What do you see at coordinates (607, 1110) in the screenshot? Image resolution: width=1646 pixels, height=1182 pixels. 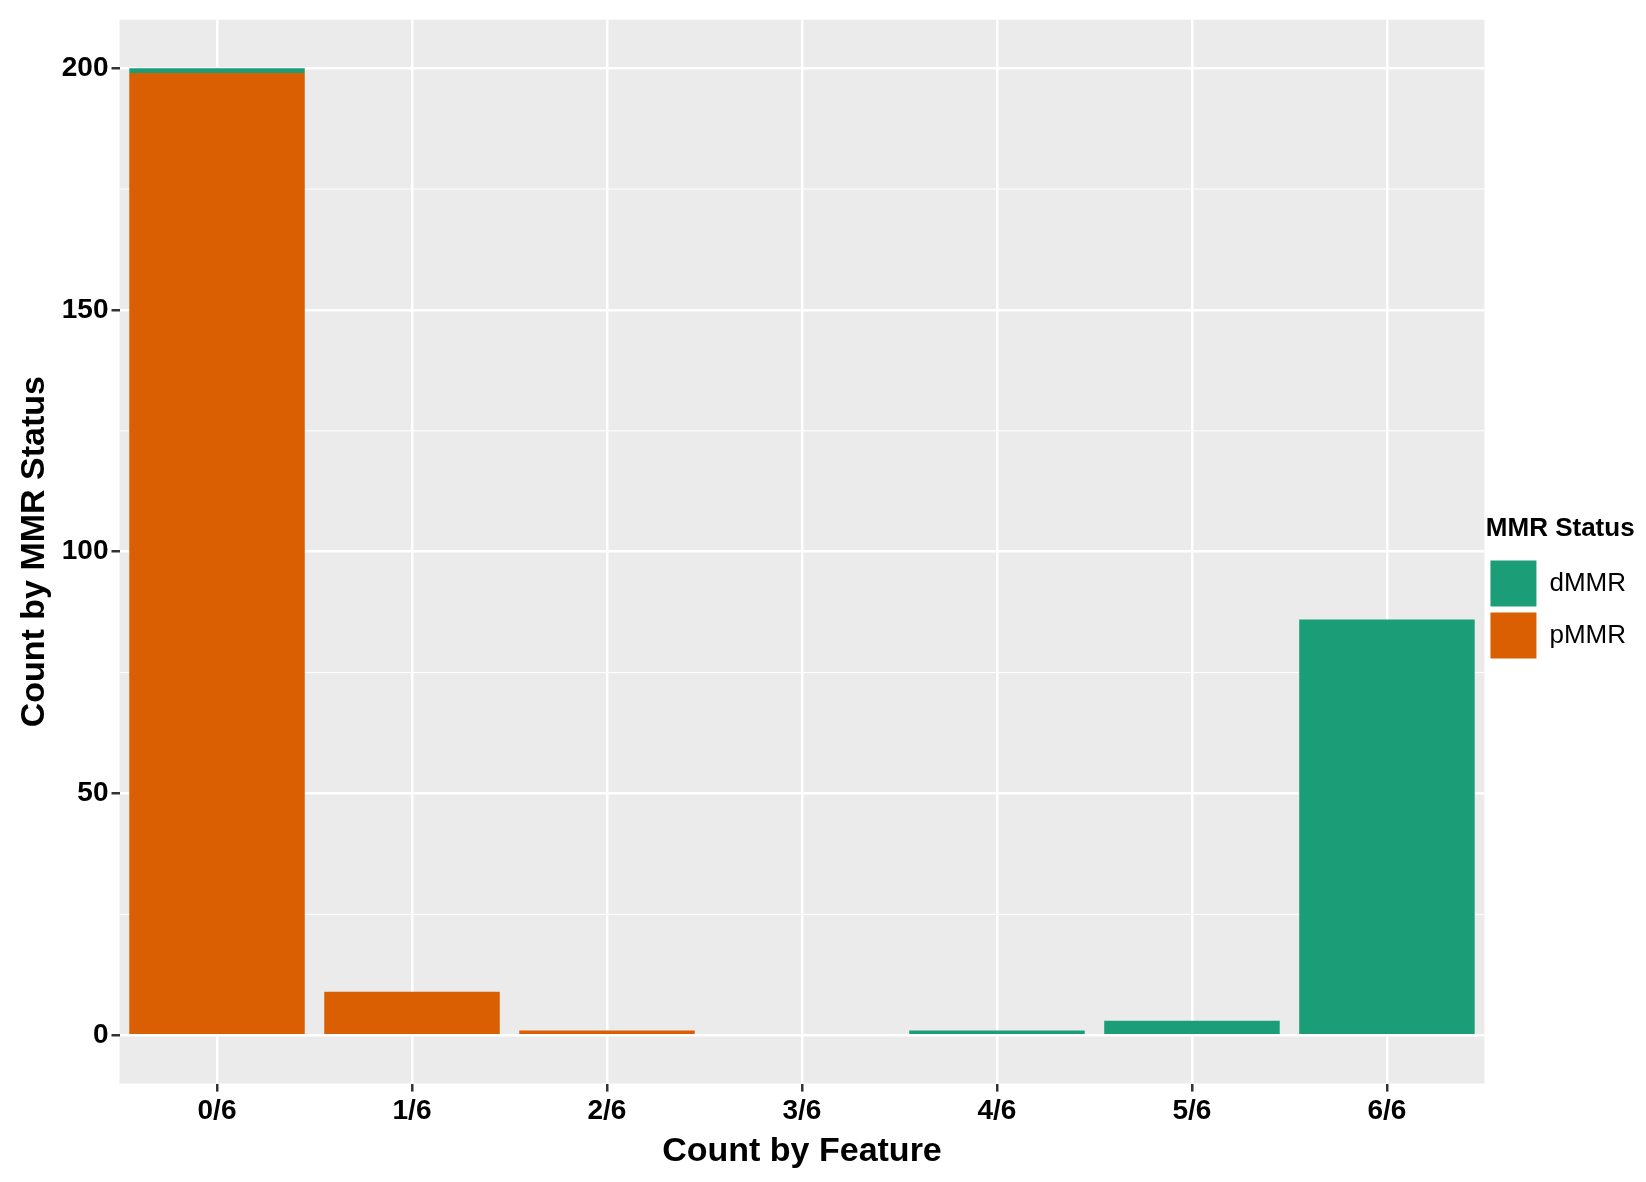 I see `x-tick-label: 2/6` at bounding box center [607, 1110].